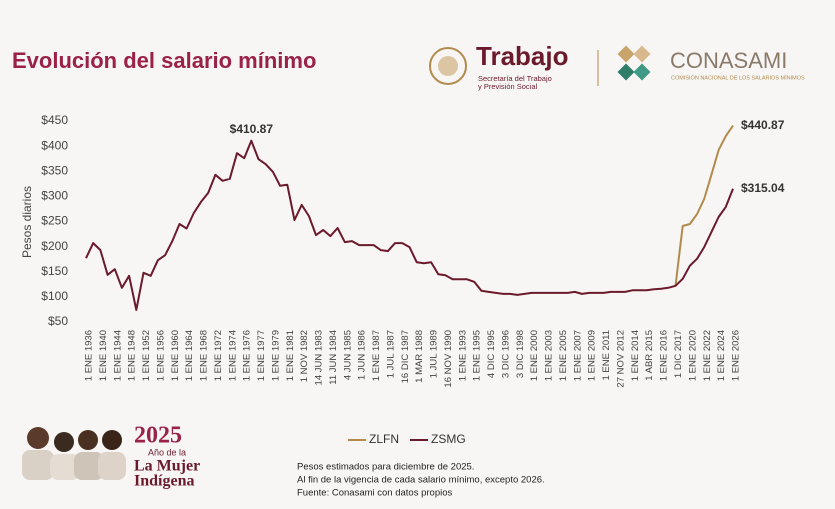 The image size is (835, 509). Describe the element at coordinates (515, 78) in the screenshot. I see `trabajo-sub: Secretaría del Trabajo` at that location.